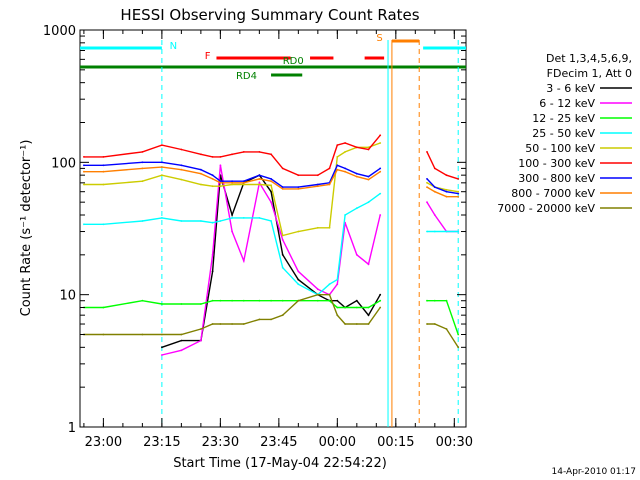 This screenshot has width=640, height=480. I want to click on footer-timestamp: 14-Apr-2010 01:17, so click(594, 472).